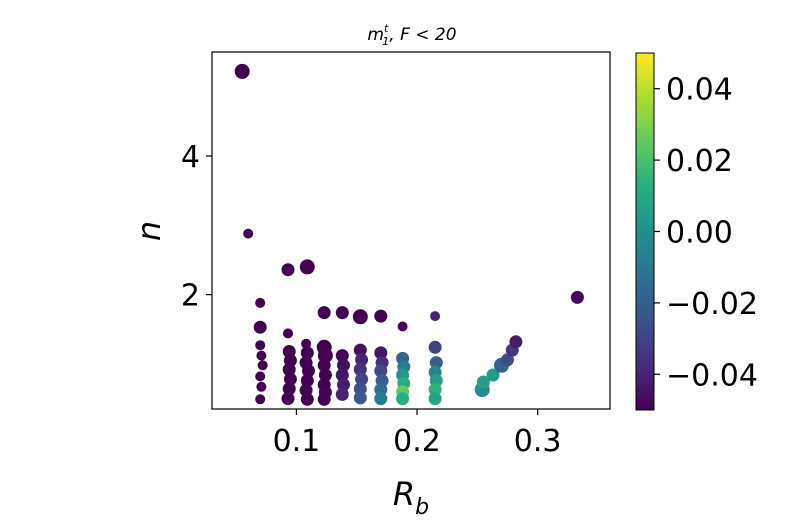  What do you see at coordinates (422, 35) in the screenshot?
I see `title-rest: , F < 20` at bounding box center [422, 35].